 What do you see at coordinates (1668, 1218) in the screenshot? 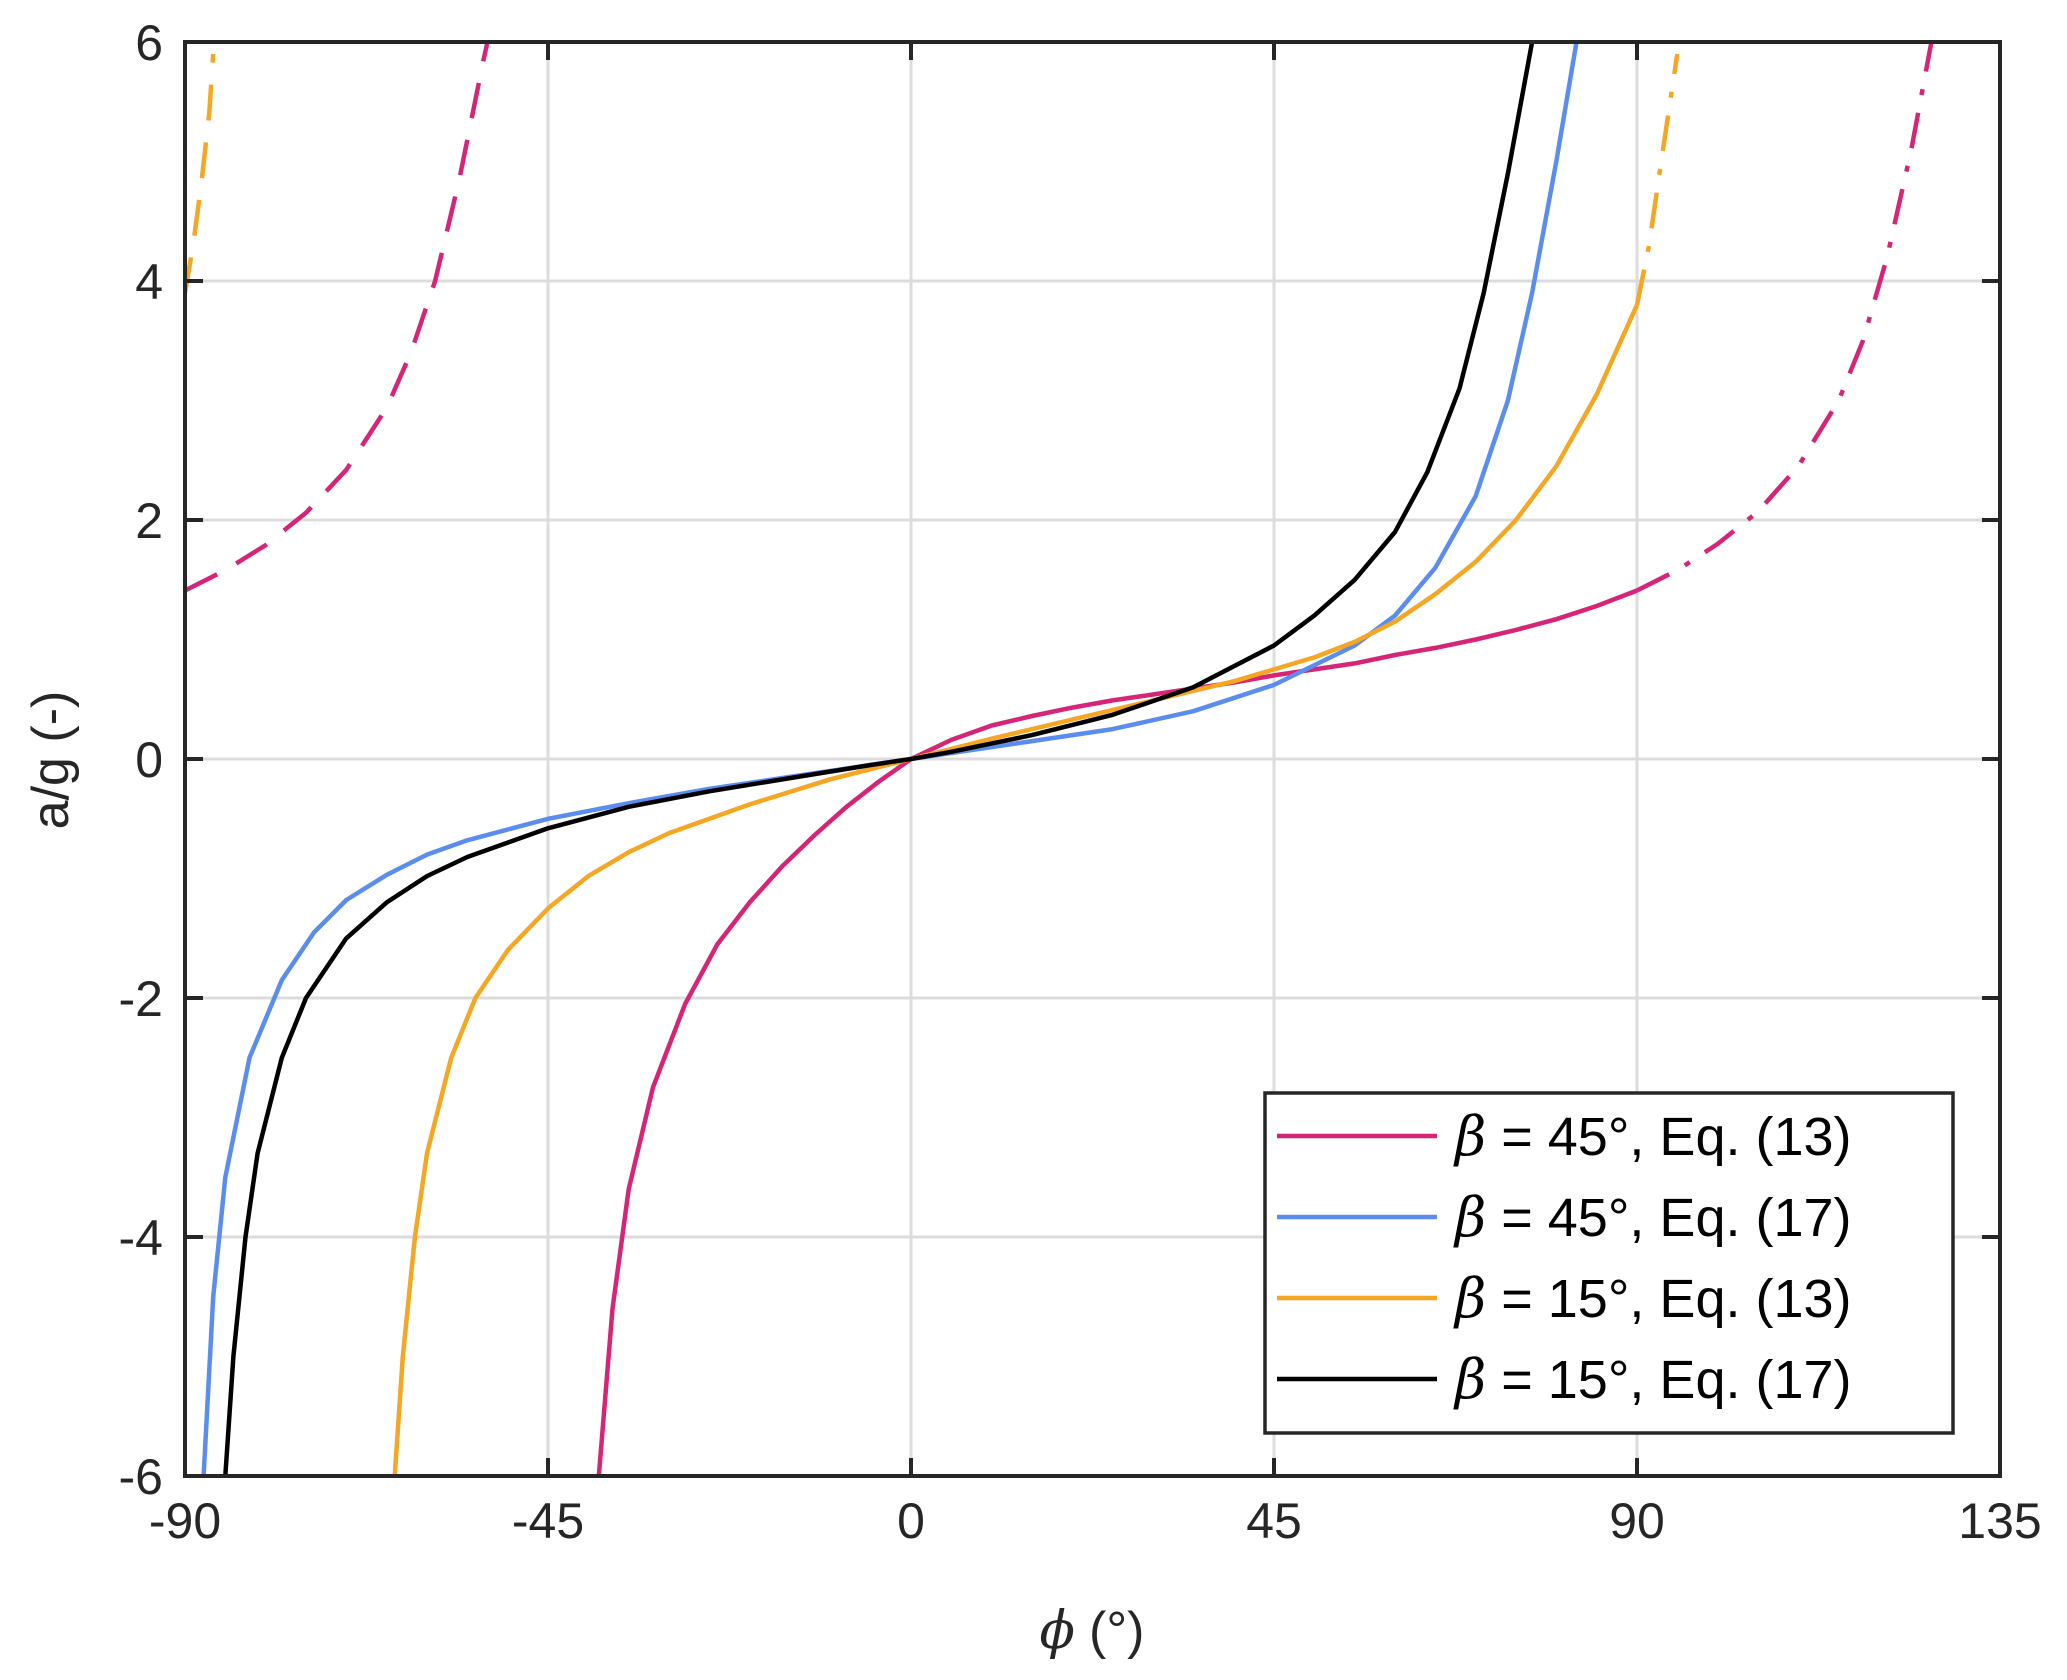
I see `legend-entry-text: = 45°, Eq. (17)` at bounding box center [1668, 1218].